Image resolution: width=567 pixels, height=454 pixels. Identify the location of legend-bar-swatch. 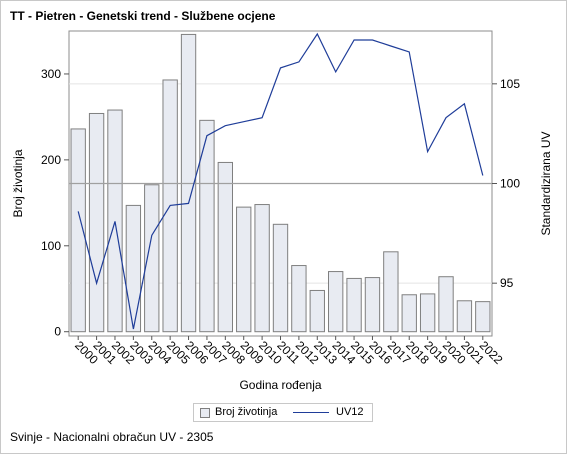
(205, 413).